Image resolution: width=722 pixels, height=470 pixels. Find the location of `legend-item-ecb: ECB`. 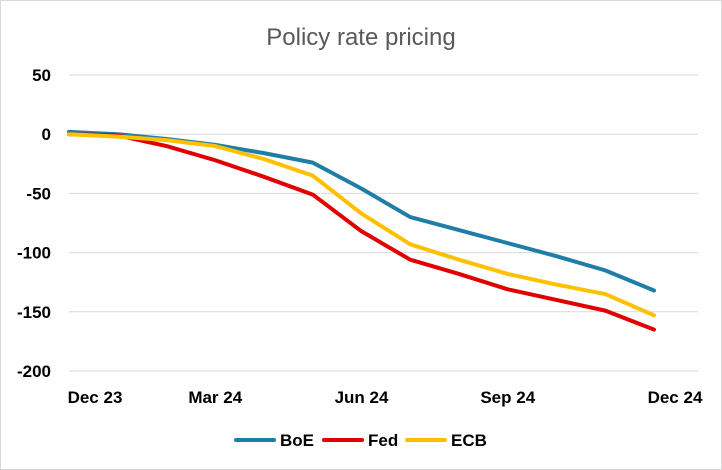

legend-item-ecb: ECB is located at coordinates (446, 440).